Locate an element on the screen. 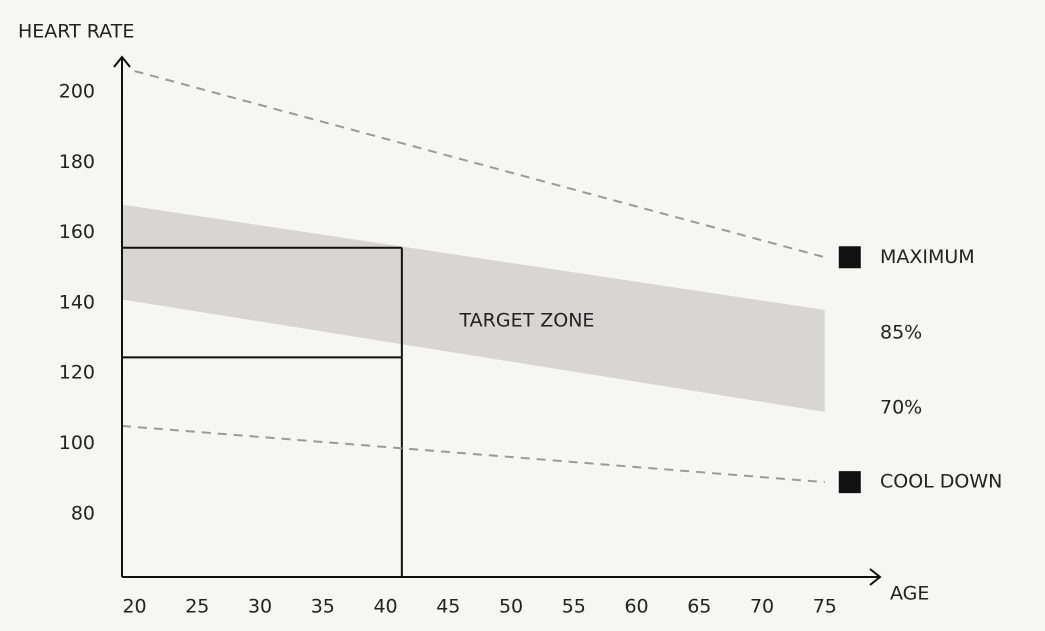  x-tick-label: 60 is located at coordinates (636, 607).